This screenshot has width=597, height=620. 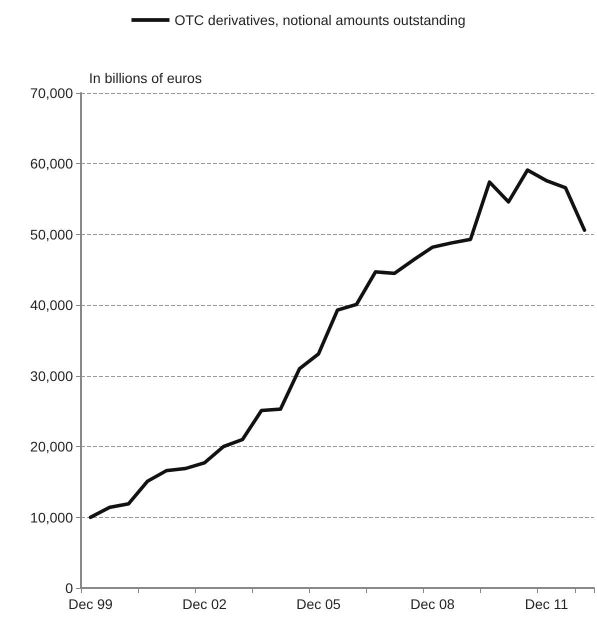 What do you see at coordinates (52, 234) in the screenshot?
I see `y-tick-label: 50,000` at bounding box center [52, 234].